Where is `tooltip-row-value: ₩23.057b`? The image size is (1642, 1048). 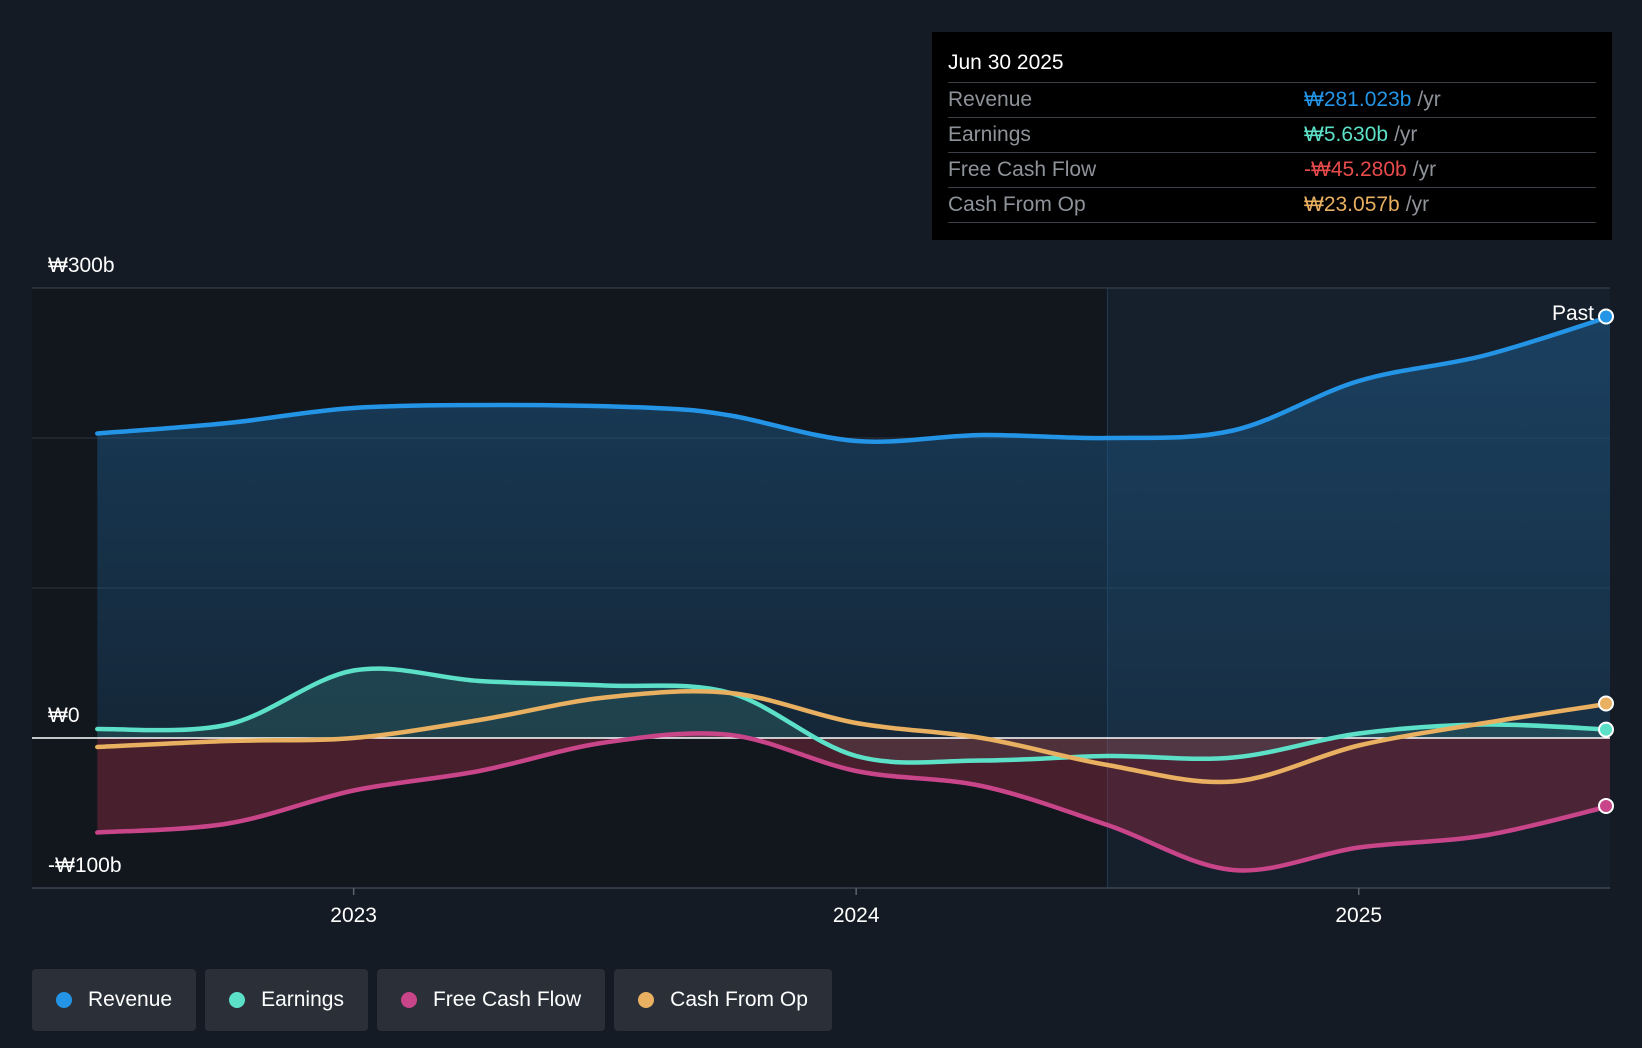
tooltip-row-value: ₩23.057b is located at coordinates (1352, 204).